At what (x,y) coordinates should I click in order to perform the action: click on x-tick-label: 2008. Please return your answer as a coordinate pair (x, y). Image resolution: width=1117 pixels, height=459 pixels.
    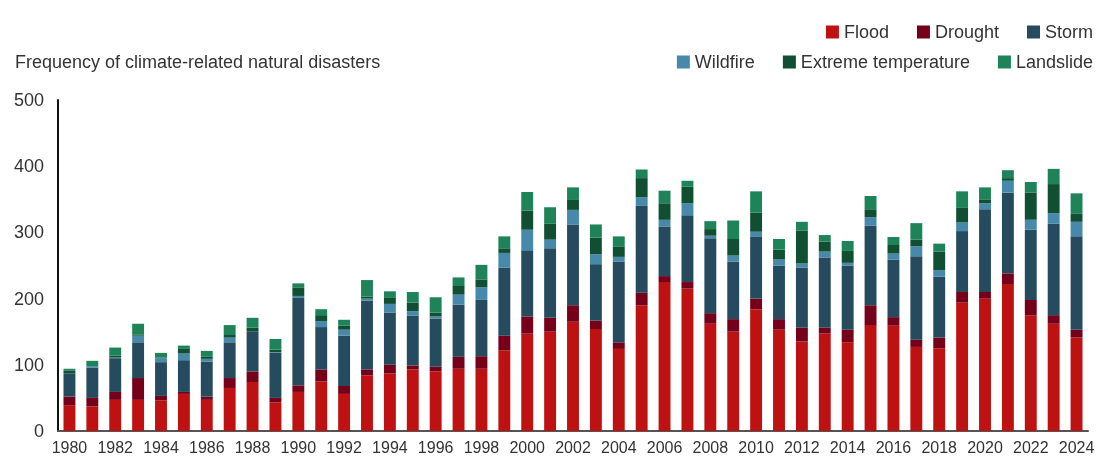
    Looking at the image, I should click on (710, 447).